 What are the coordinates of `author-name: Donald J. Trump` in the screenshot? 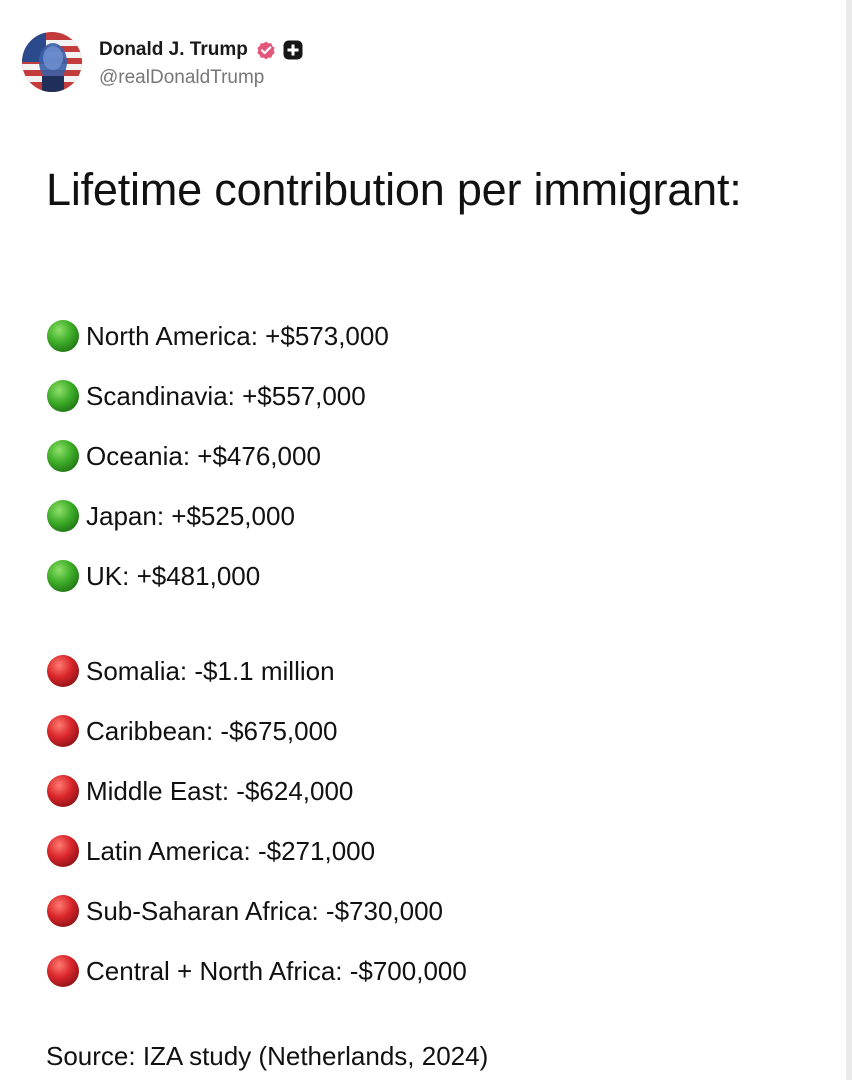 It's located at (173, 49).